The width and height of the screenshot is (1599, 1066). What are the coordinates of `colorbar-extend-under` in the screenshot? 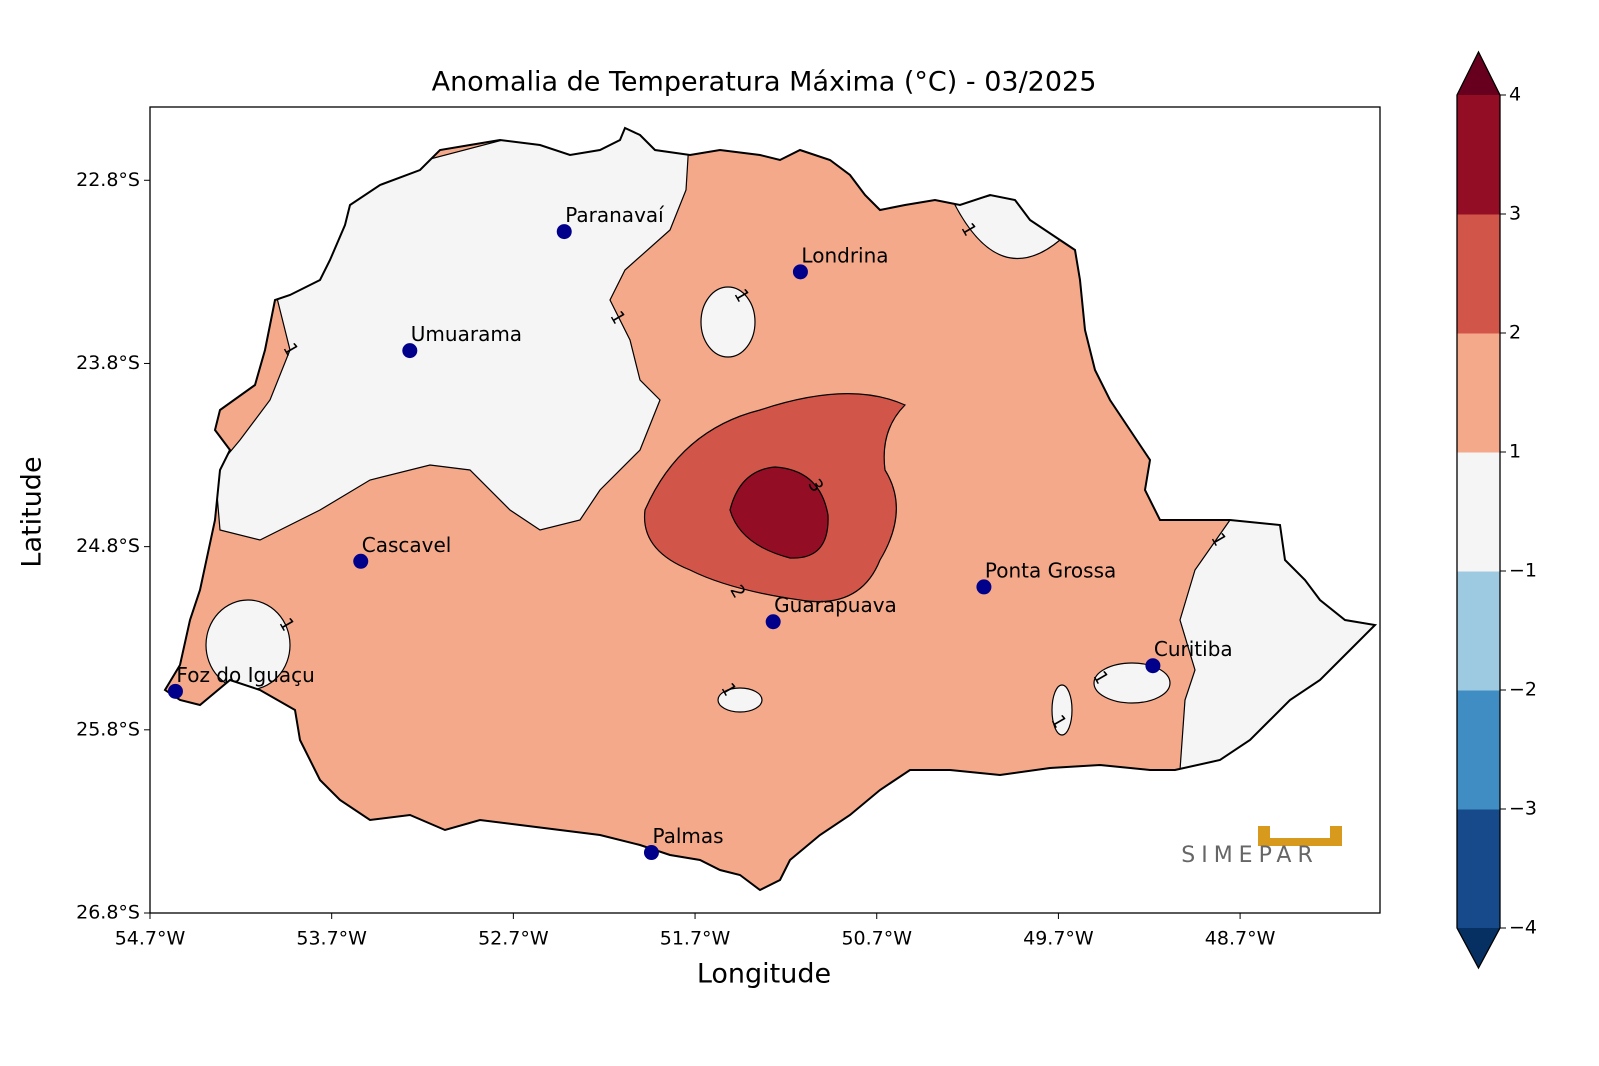 It's located at (1478, 948).